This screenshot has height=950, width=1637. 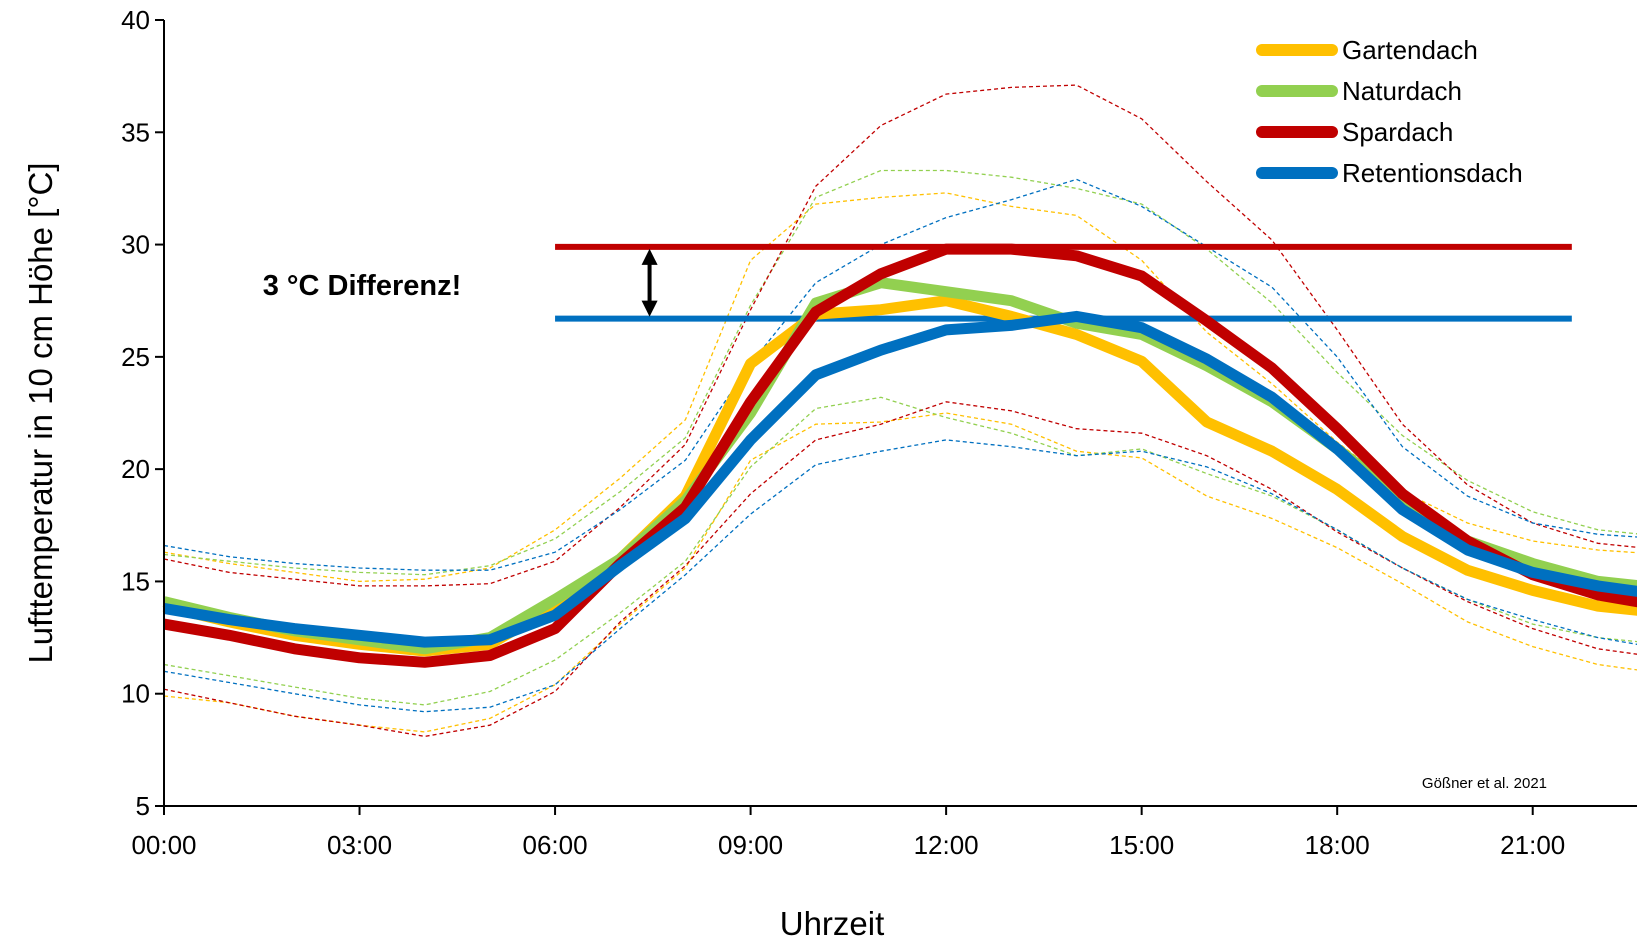 I want to click on y-axis-ticks: 5 10 15 20 25 30 35 40, so click(x=142, y=413).